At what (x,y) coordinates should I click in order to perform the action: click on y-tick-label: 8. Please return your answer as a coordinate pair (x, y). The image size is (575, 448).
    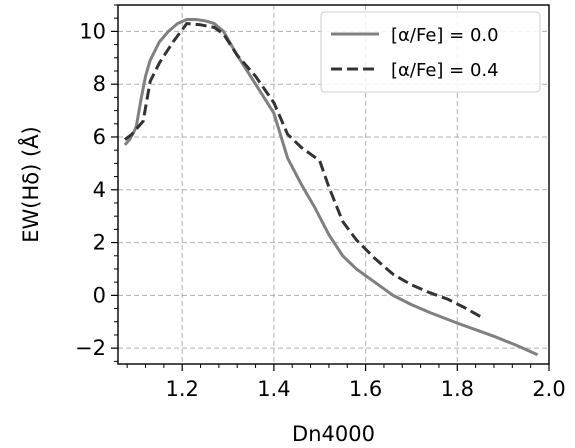
    Looking at the image, I should click on (99, 84).